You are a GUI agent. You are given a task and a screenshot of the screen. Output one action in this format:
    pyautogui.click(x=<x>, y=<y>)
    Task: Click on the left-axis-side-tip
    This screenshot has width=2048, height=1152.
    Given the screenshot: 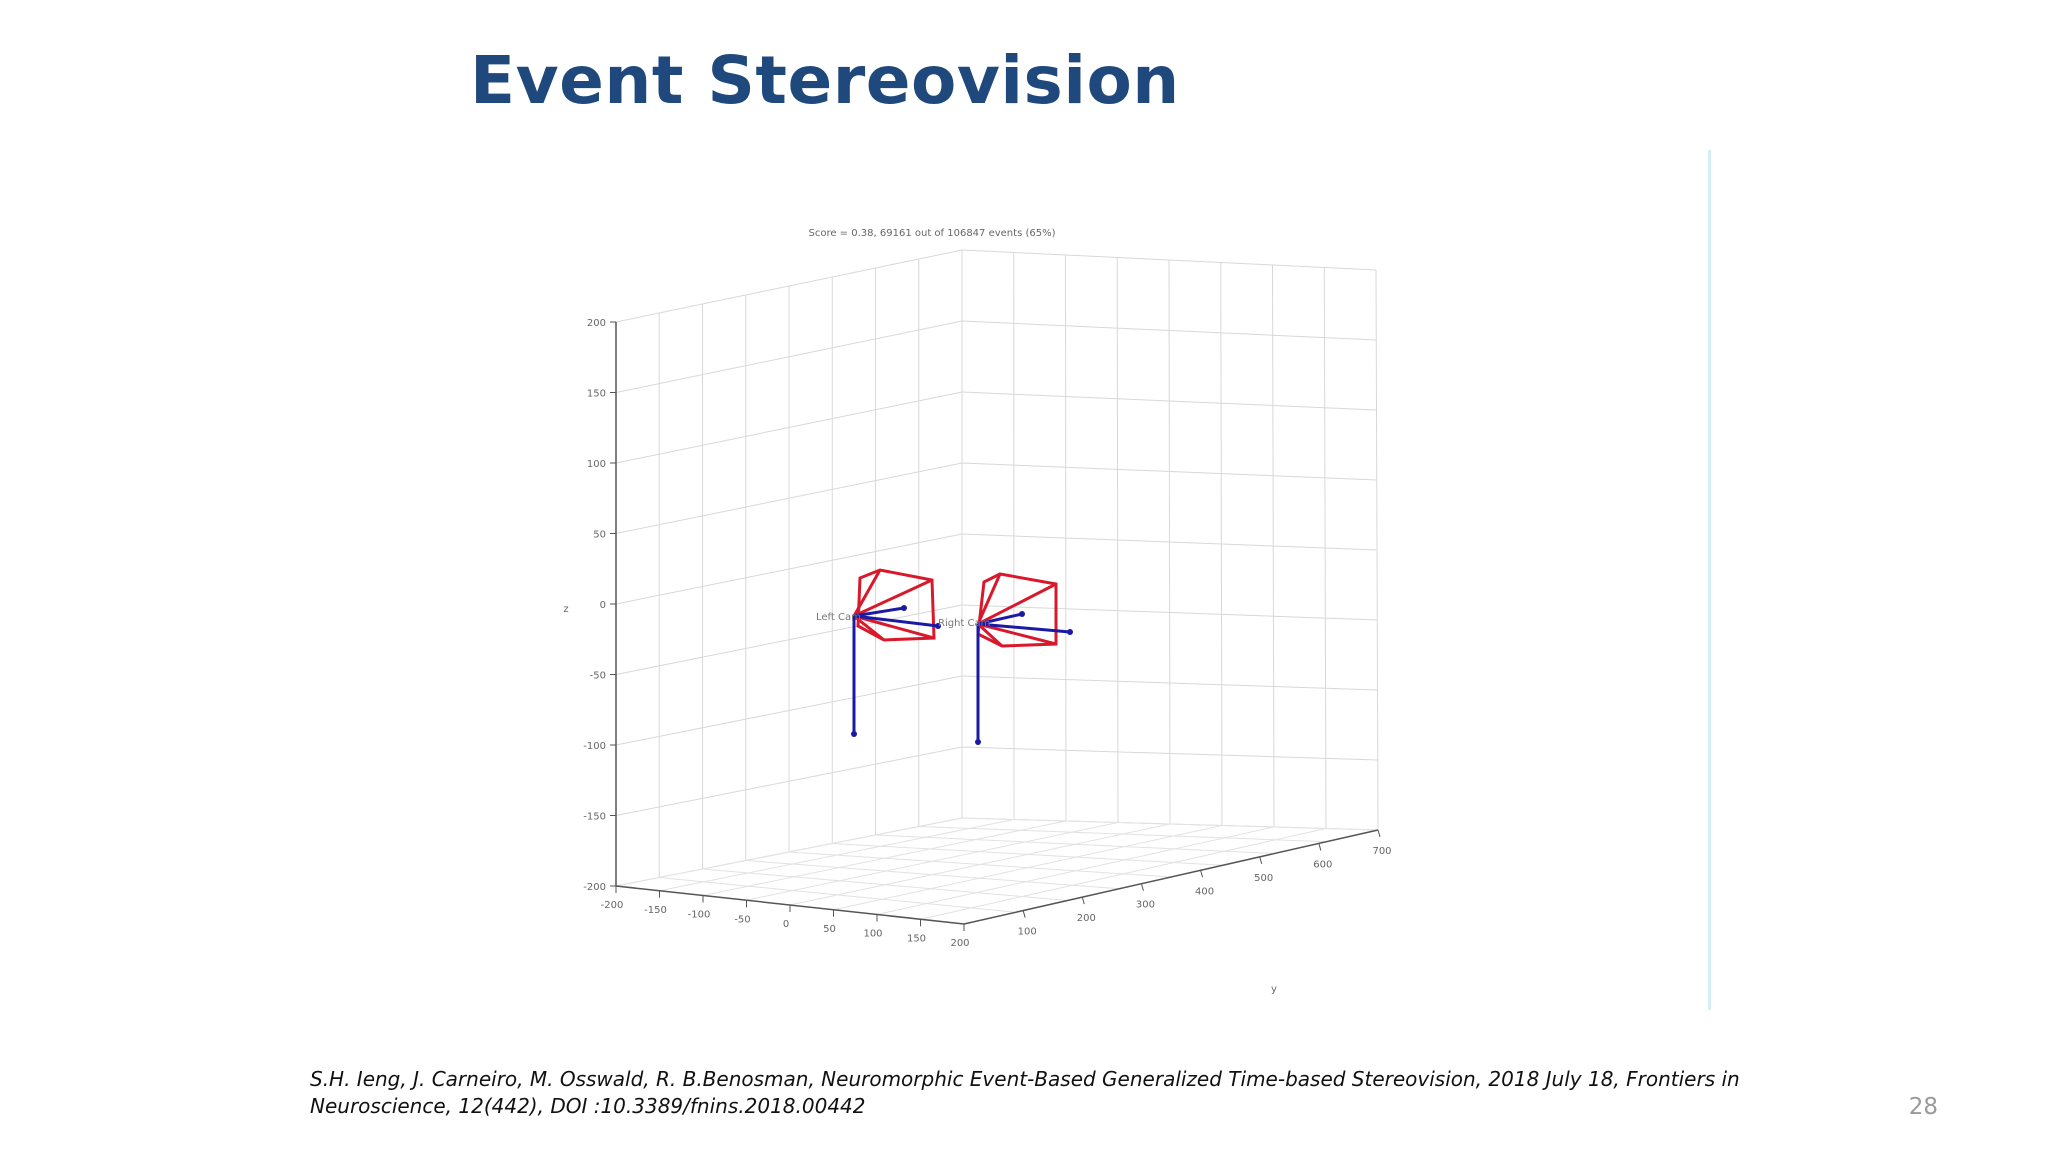 What is the action you would take?
    pyautogui.click(x=904, y=608)
    